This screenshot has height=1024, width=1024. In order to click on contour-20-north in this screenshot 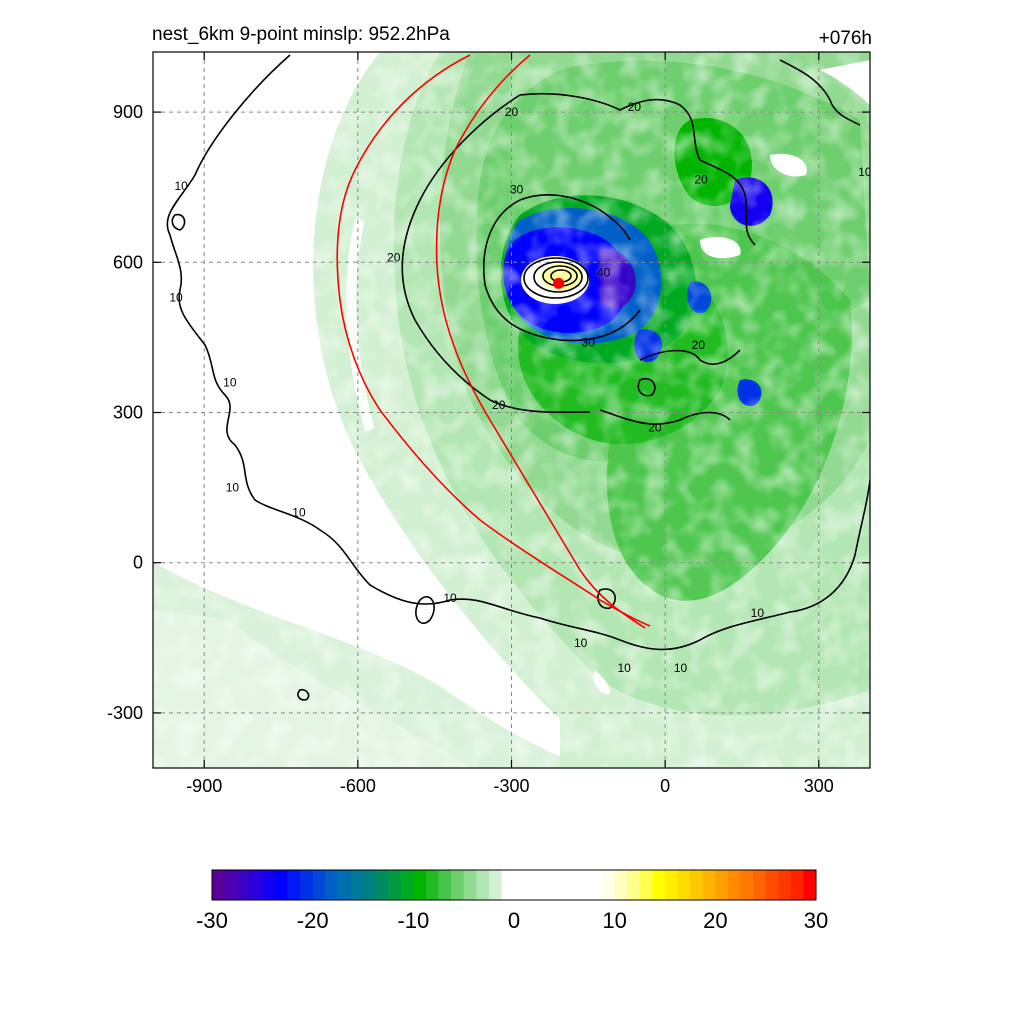, I will do `click(637, 169)`.